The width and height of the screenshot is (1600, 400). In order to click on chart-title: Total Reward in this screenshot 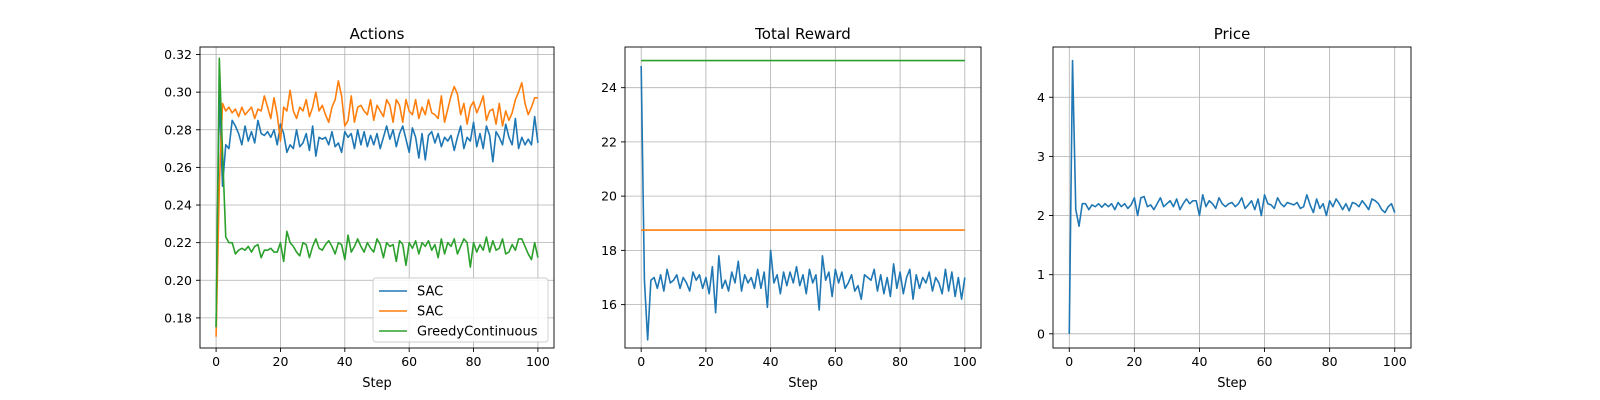, I will do `click(802, 34)`.